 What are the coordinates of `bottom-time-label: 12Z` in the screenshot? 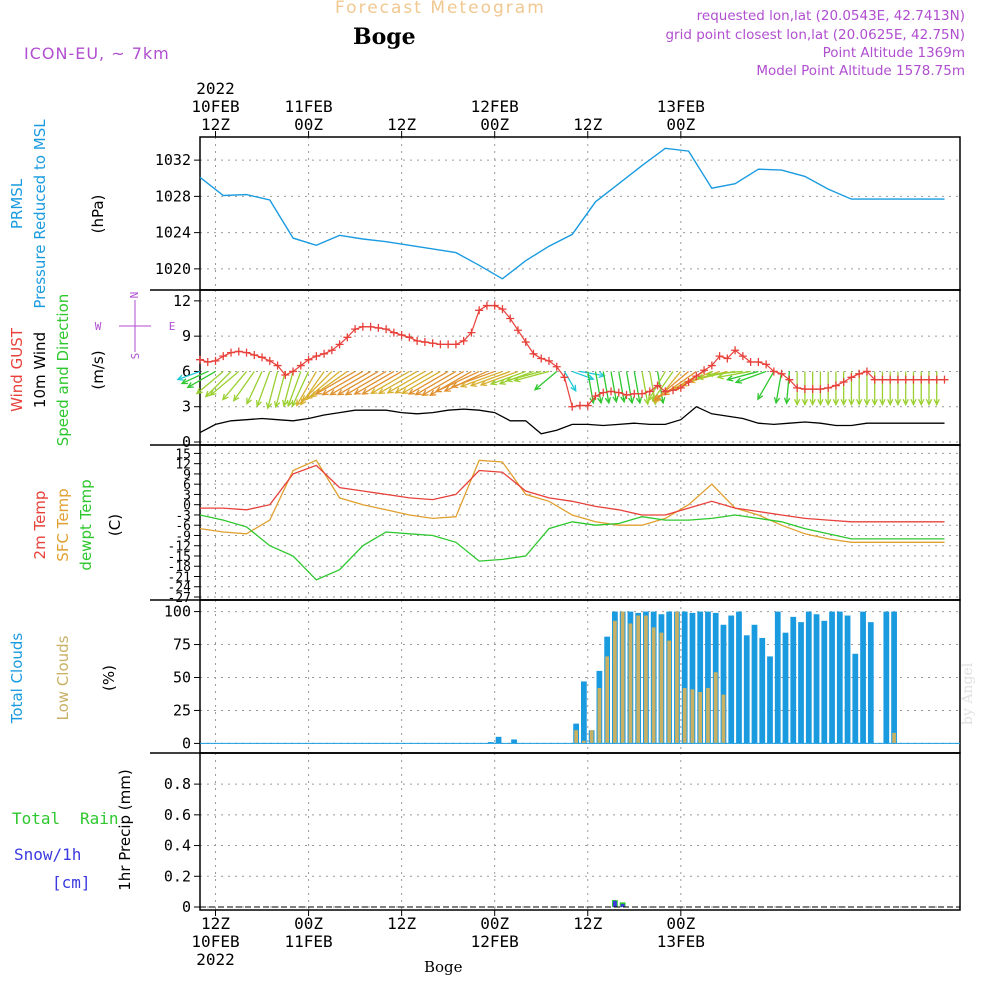 It's located at (401, 923).